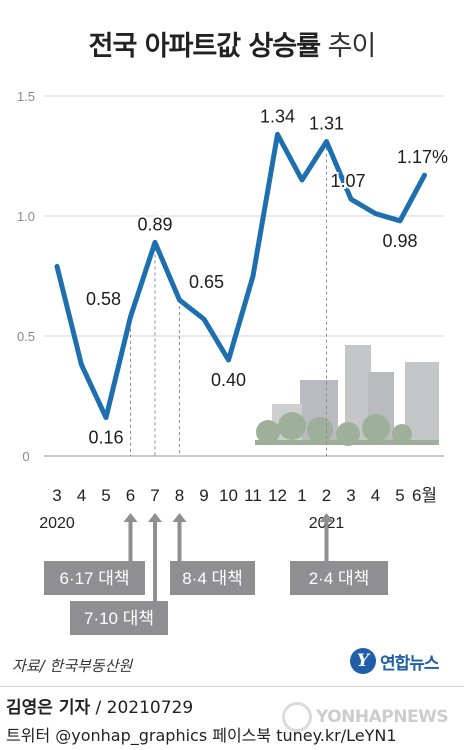 Image resolution: width=464 pixels, height=750 pixels. I want to click on data-label: 0.98, so click(399, 241).